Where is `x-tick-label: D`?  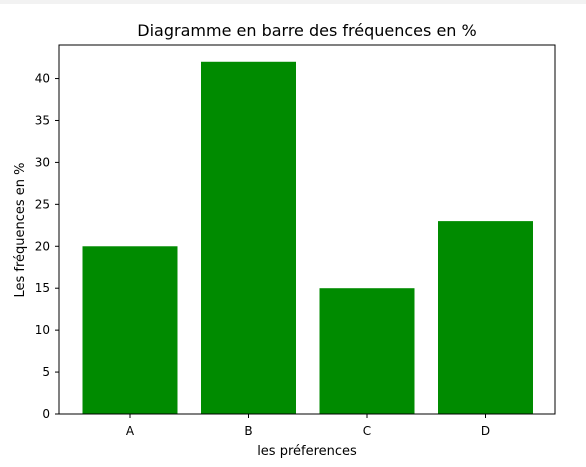
x-tick-label: D is located at coordinates (485, 431).